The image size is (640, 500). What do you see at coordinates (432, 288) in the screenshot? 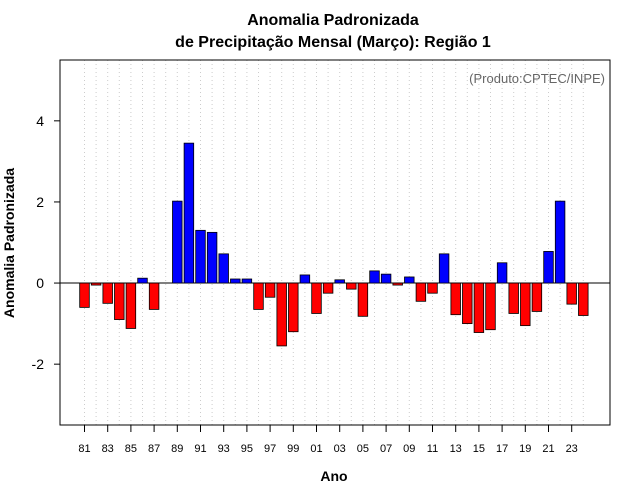
I see `bar-2011` at bounding box center [432, 288].